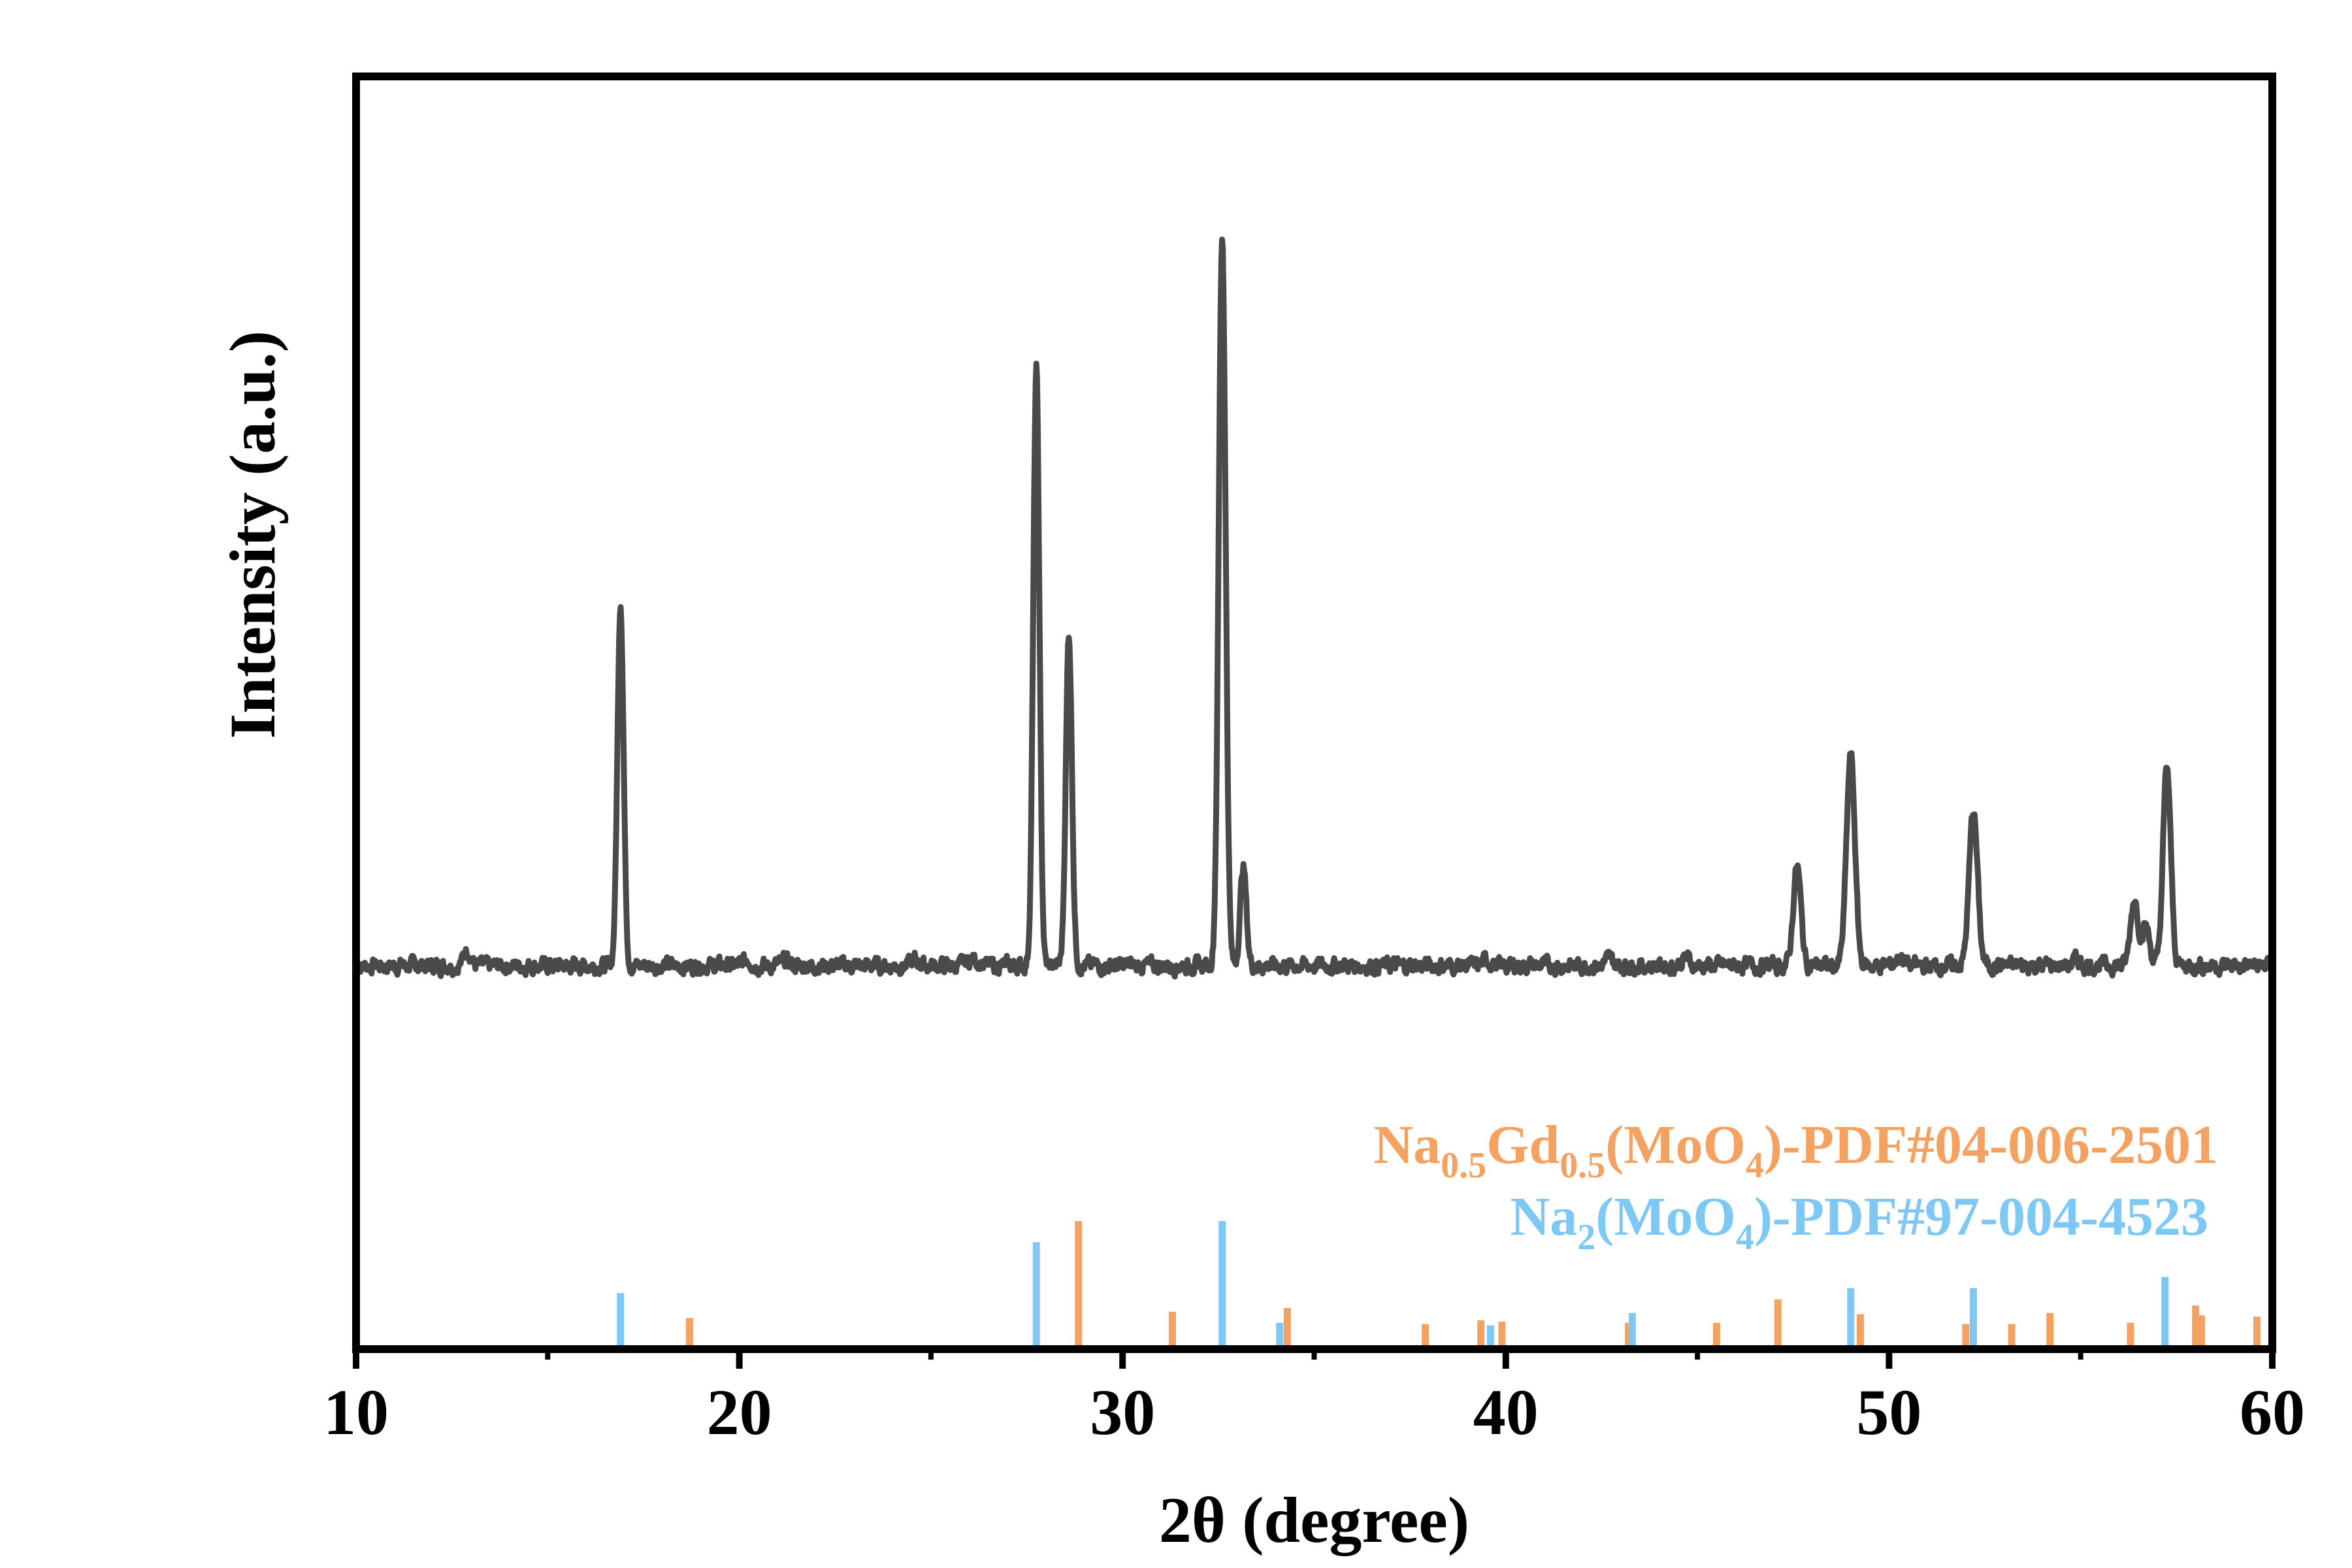  Describe the element at coordinates (1122, 1412) in the screenshot. I see `x-tick-label-30: 30` at that location.